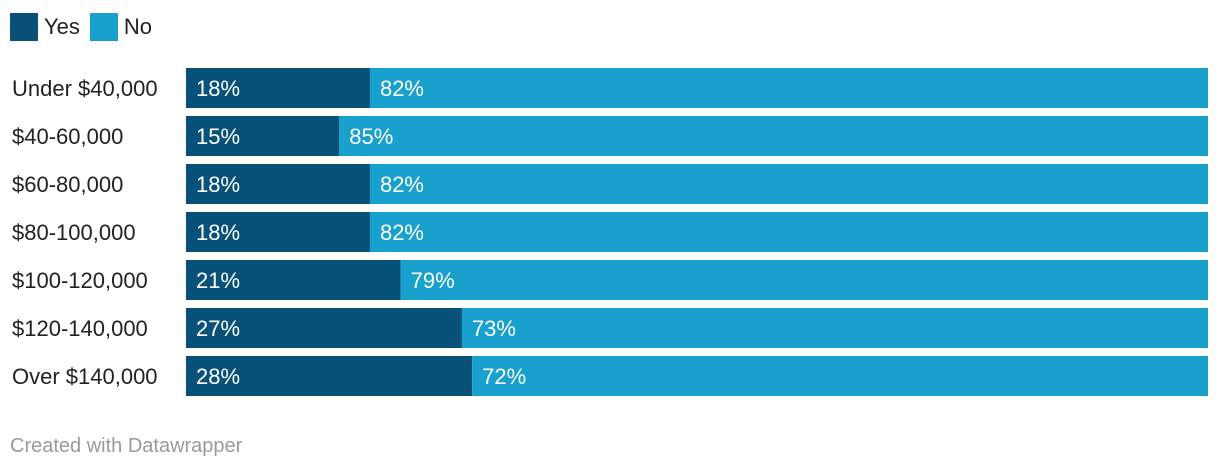 The width and height of the screenshot is (1220, 474). What do you see at coordinates (121, 27) in the screenshot?
I see `legend-item-no: No` at bounding box center [121, 27].